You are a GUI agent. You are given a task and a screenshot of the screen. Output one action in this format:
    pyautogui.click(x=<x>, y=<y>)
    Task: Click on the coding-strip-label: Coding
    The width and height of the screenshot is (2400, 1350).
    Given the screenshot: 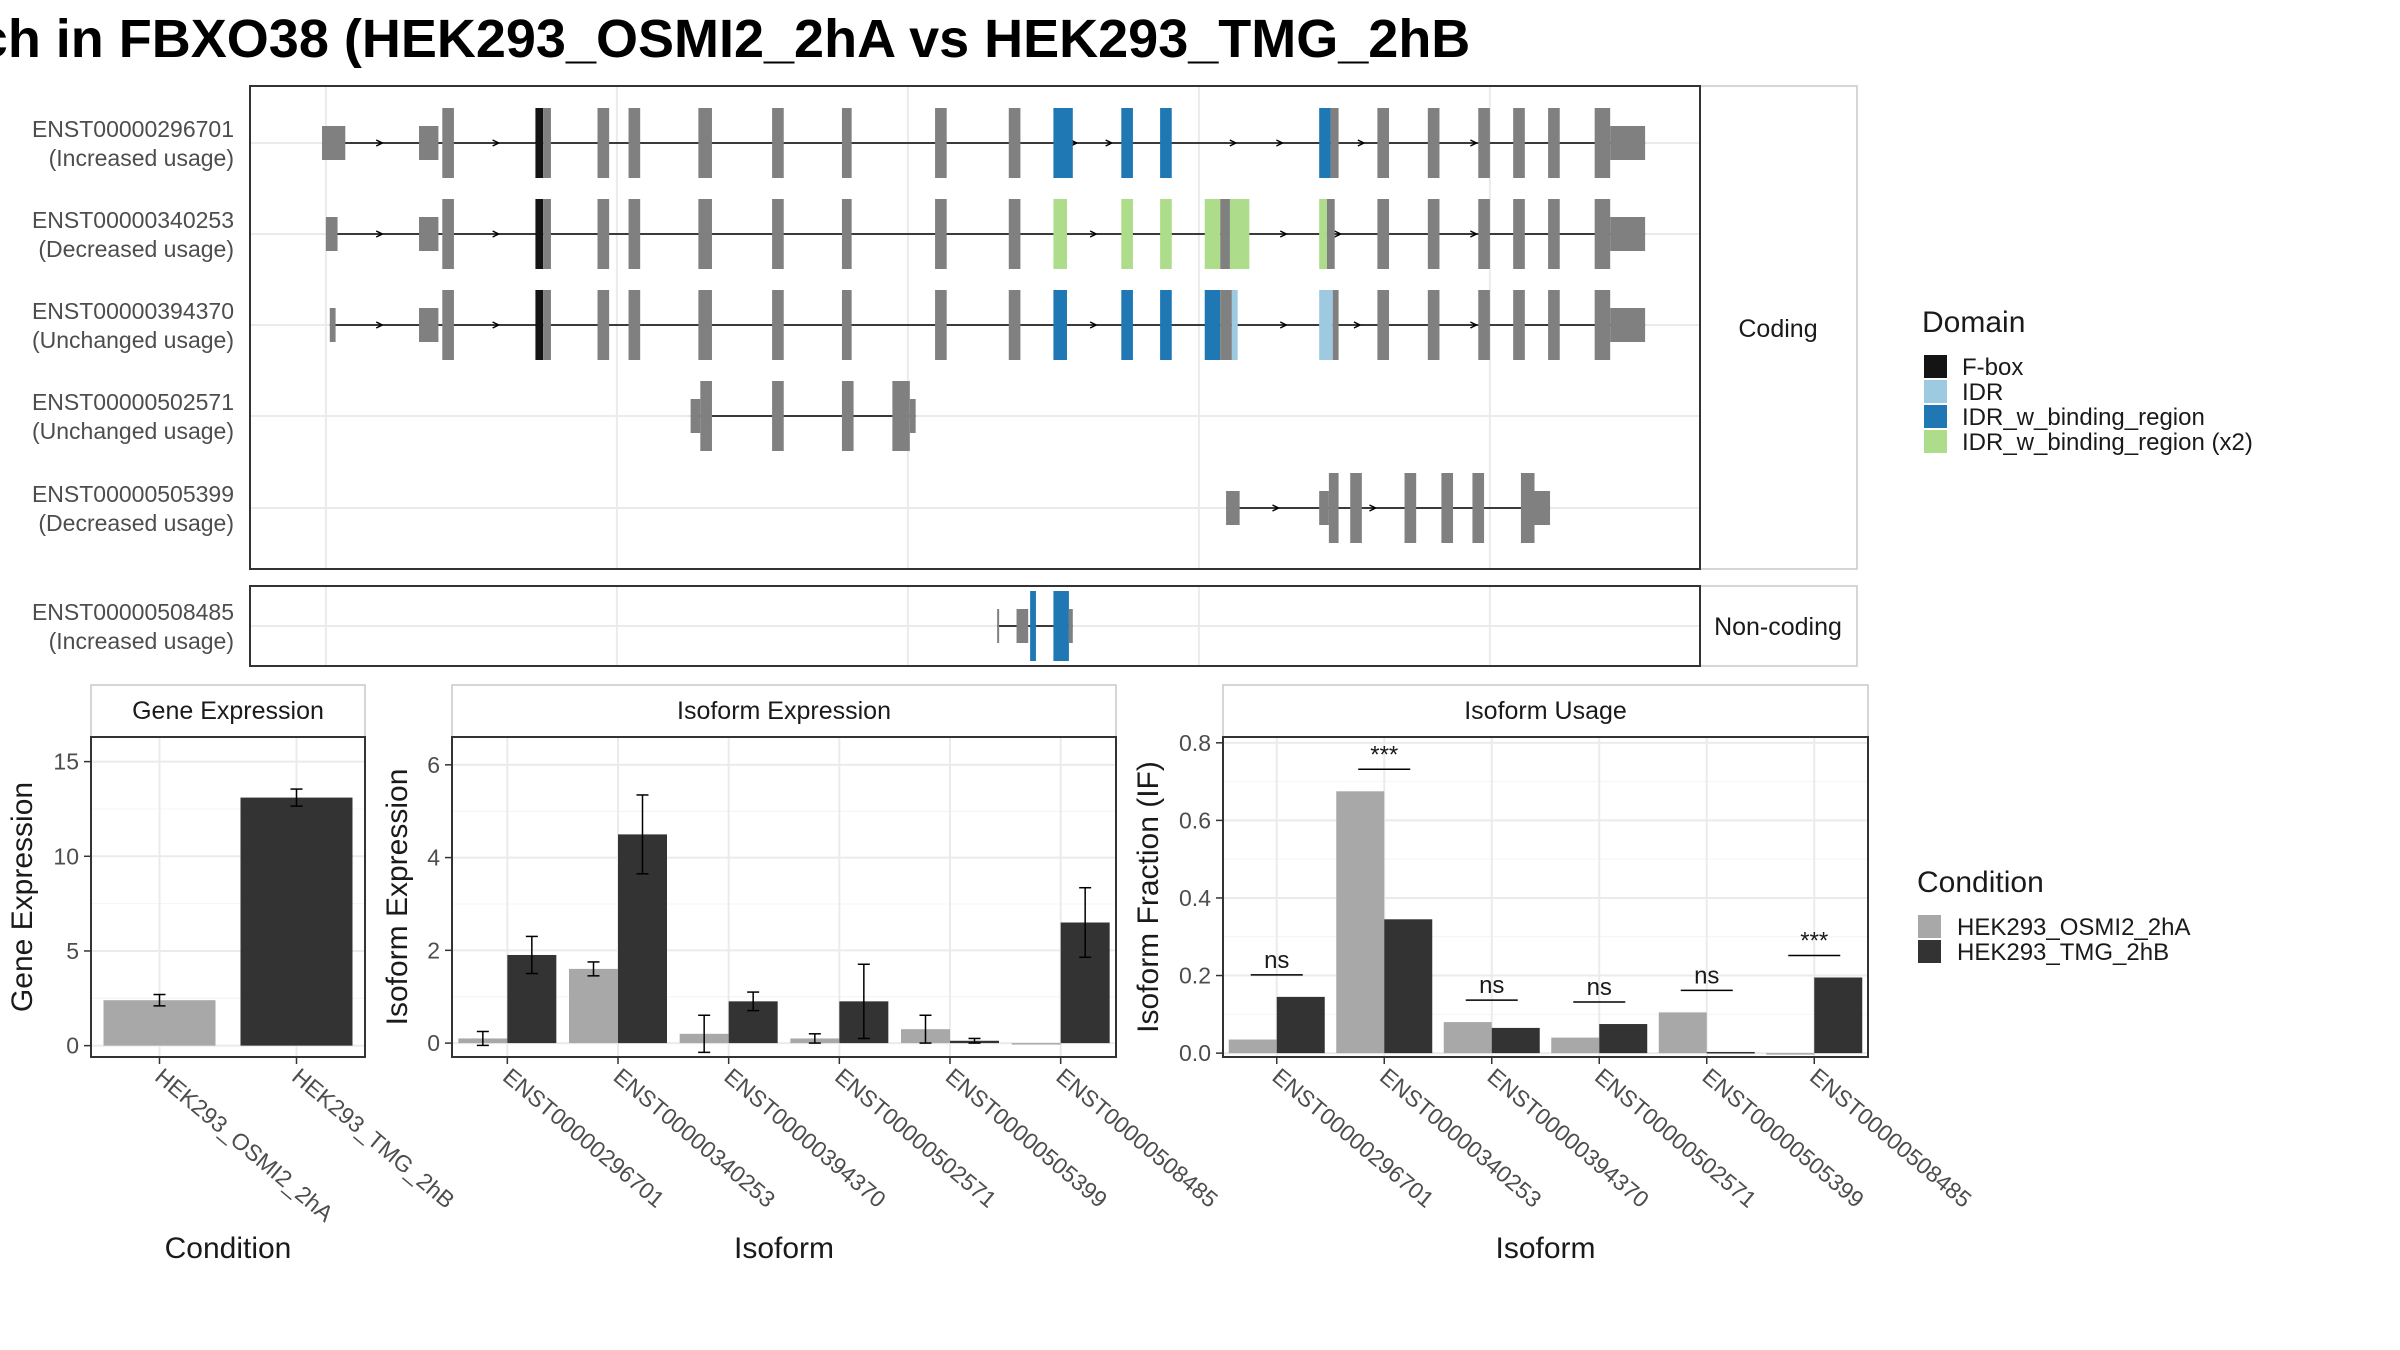 What is the action you would take?
    pyautogui.click(x=1777, y=329)
    